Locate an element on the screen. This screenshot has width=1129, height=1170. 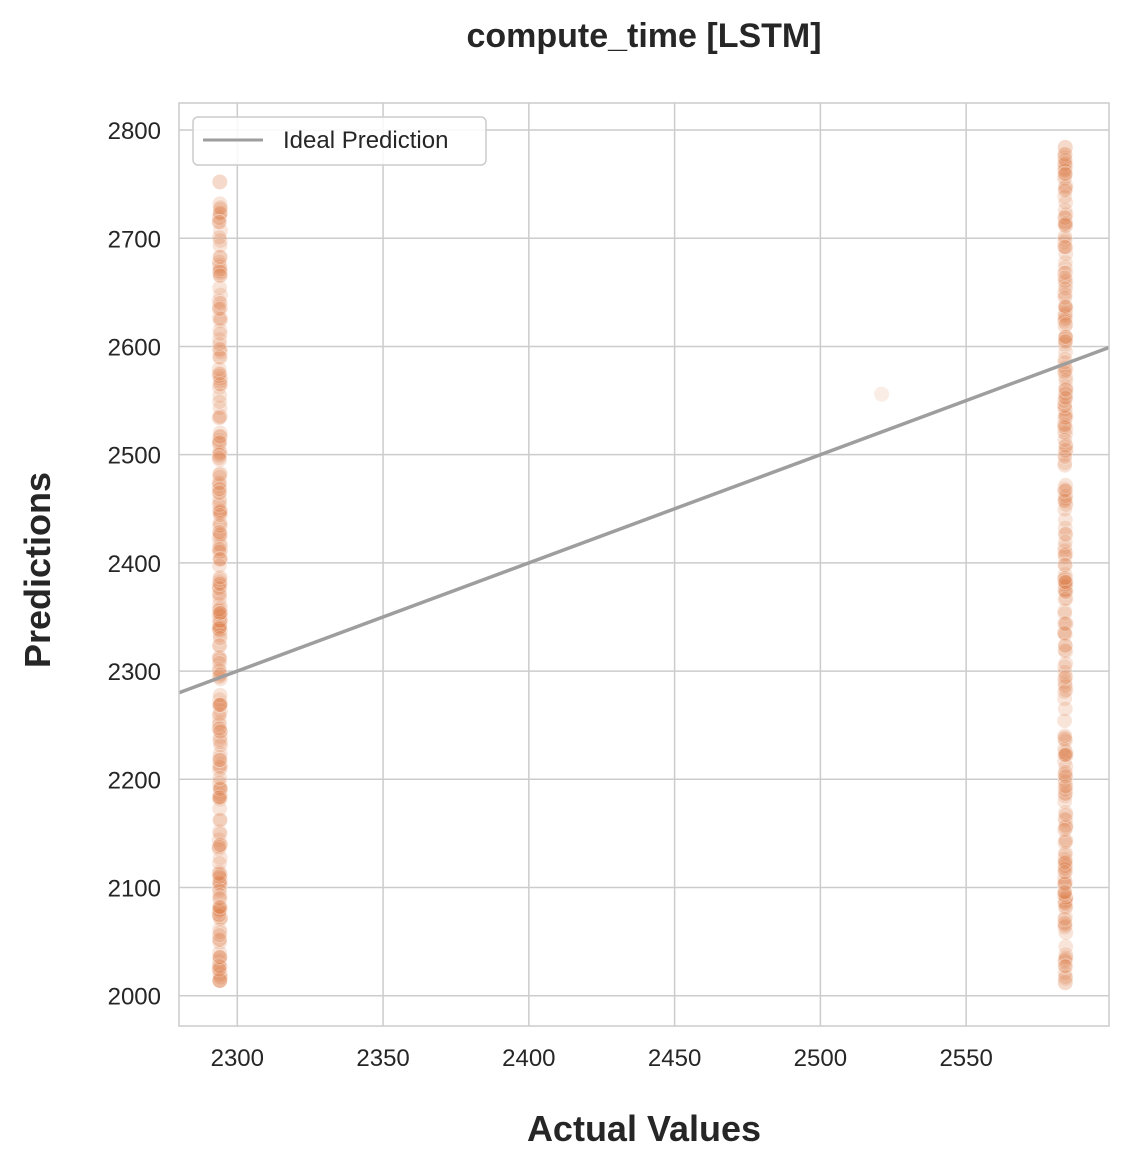
y-tick-label: 2800 is located at coordinates (134, 131).